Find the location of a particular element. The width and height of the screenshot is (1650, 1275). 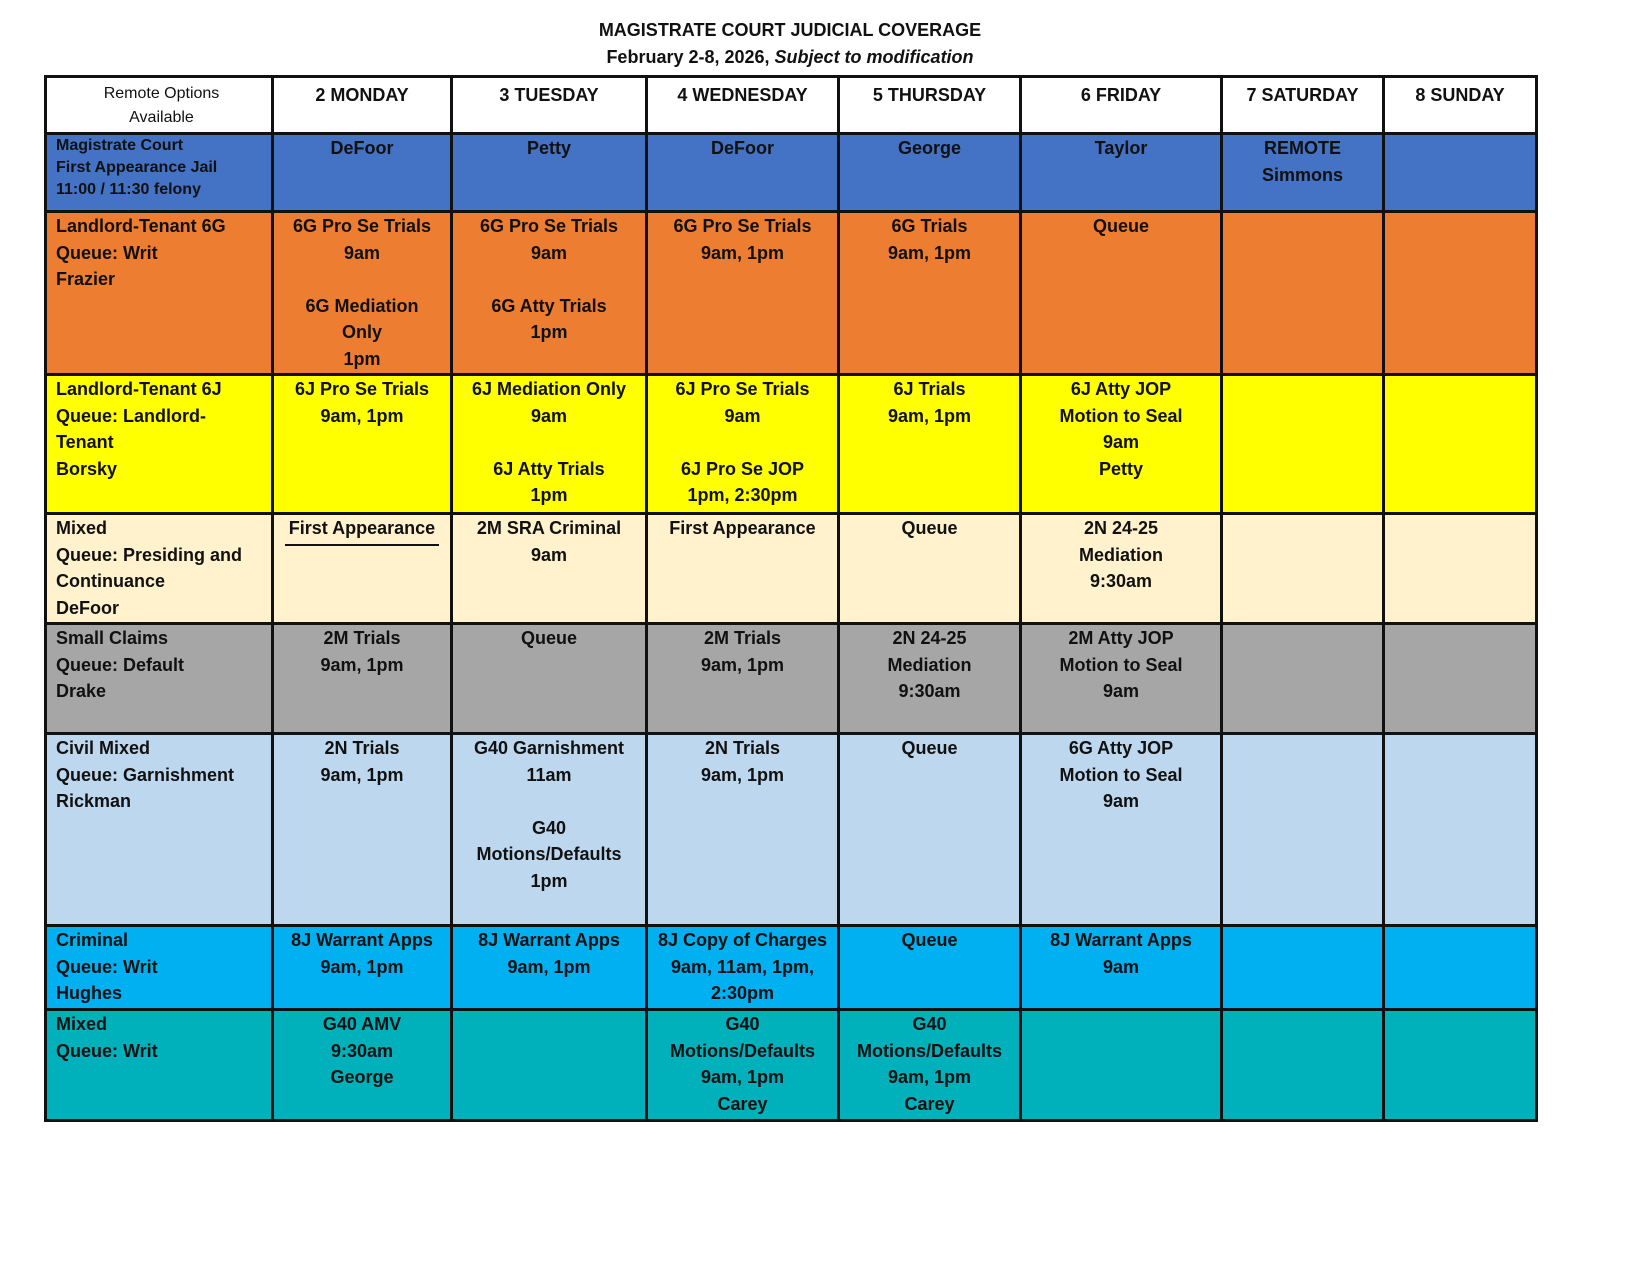

schedule-text: 6G Pro Se Trials 9am 6G Atty Trials 1pm is located at coordinates (549, 279).